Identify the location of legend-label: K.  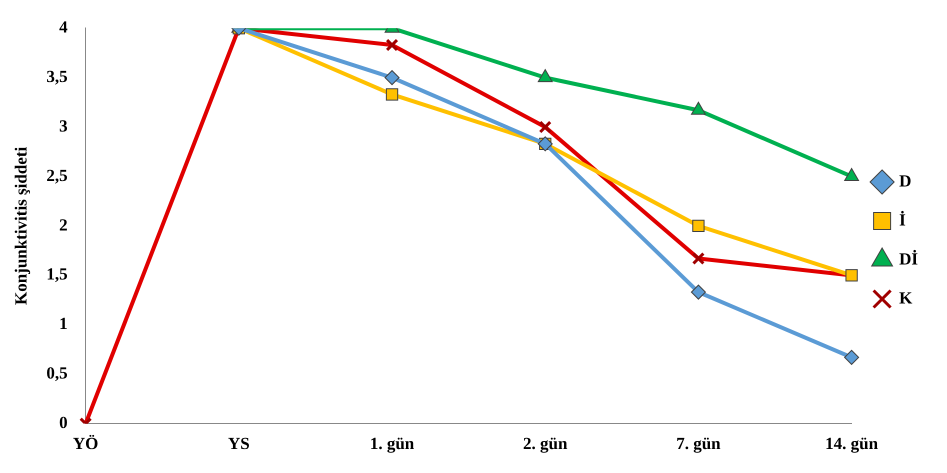
(906, 298).